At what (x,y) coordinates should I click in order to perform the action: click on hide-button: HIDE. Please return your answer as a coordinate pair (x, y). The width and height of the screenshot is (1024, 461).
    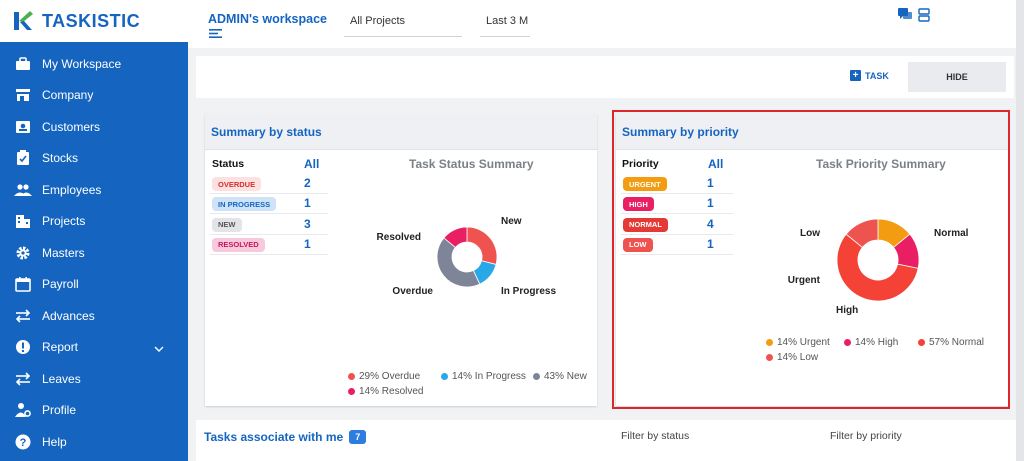
    Looking at the image, I should click on (957, 77).